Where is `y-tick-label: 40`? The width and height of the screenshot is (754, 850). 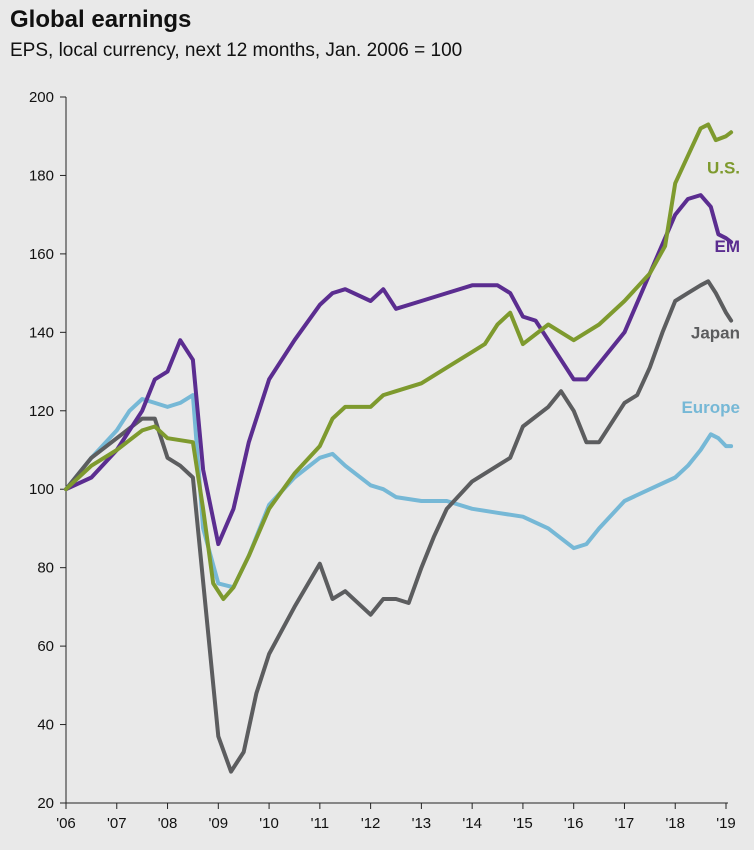 y-tick-label: 40 is located at coordinates (45, 725).